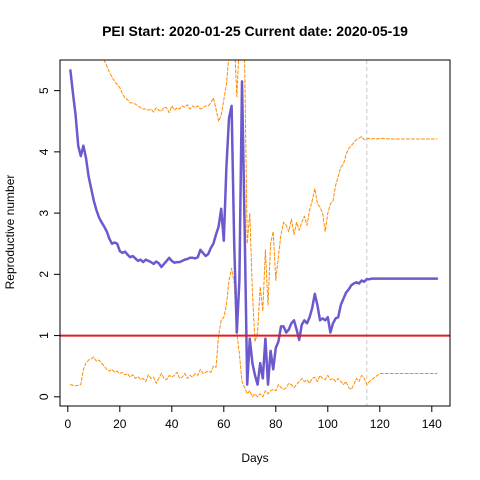 This screenshot has height=480, width=480. What do you see at coordinates (224, 424) in the screenshot?
I see `x-tick-label: 60` at bounding box center [224, 424].